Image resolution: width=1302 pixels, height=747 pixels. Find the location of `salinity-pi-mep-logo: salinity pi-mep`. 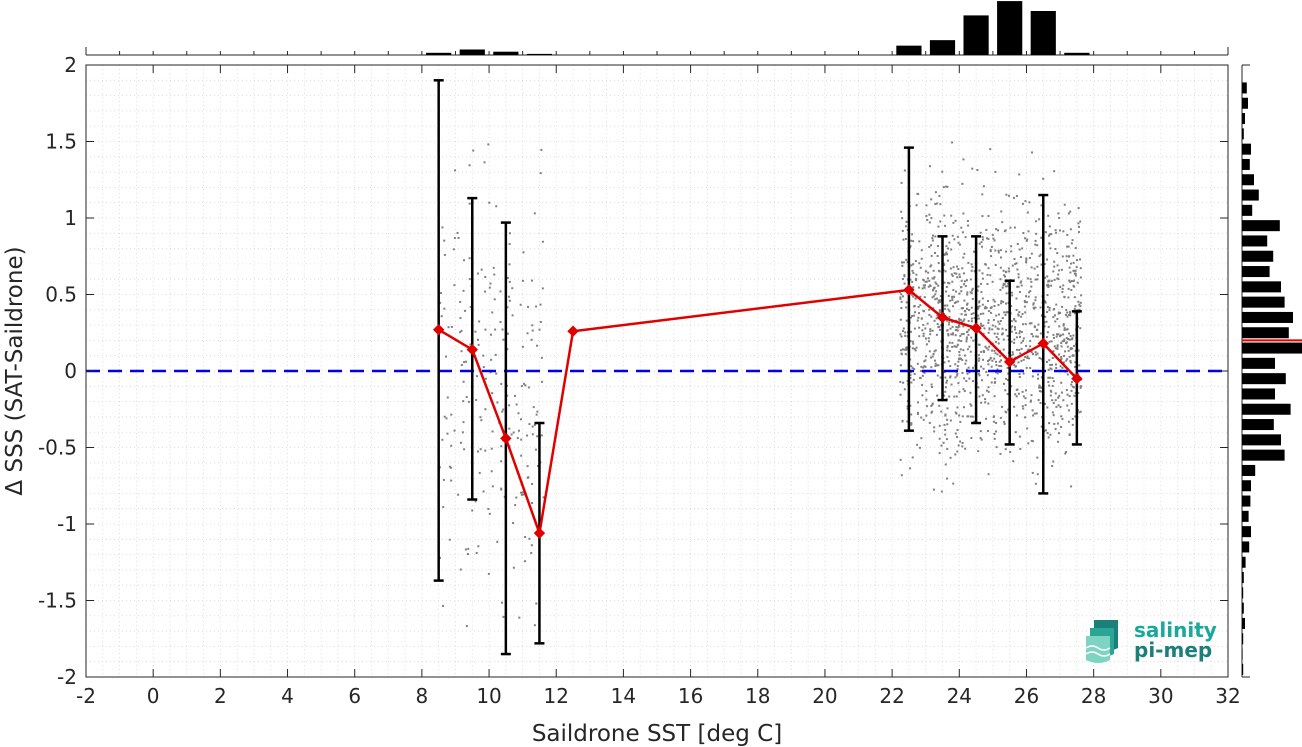

salinity-pi-mep-logo: salinity pi-mep is located at coordinates (1150, 642).